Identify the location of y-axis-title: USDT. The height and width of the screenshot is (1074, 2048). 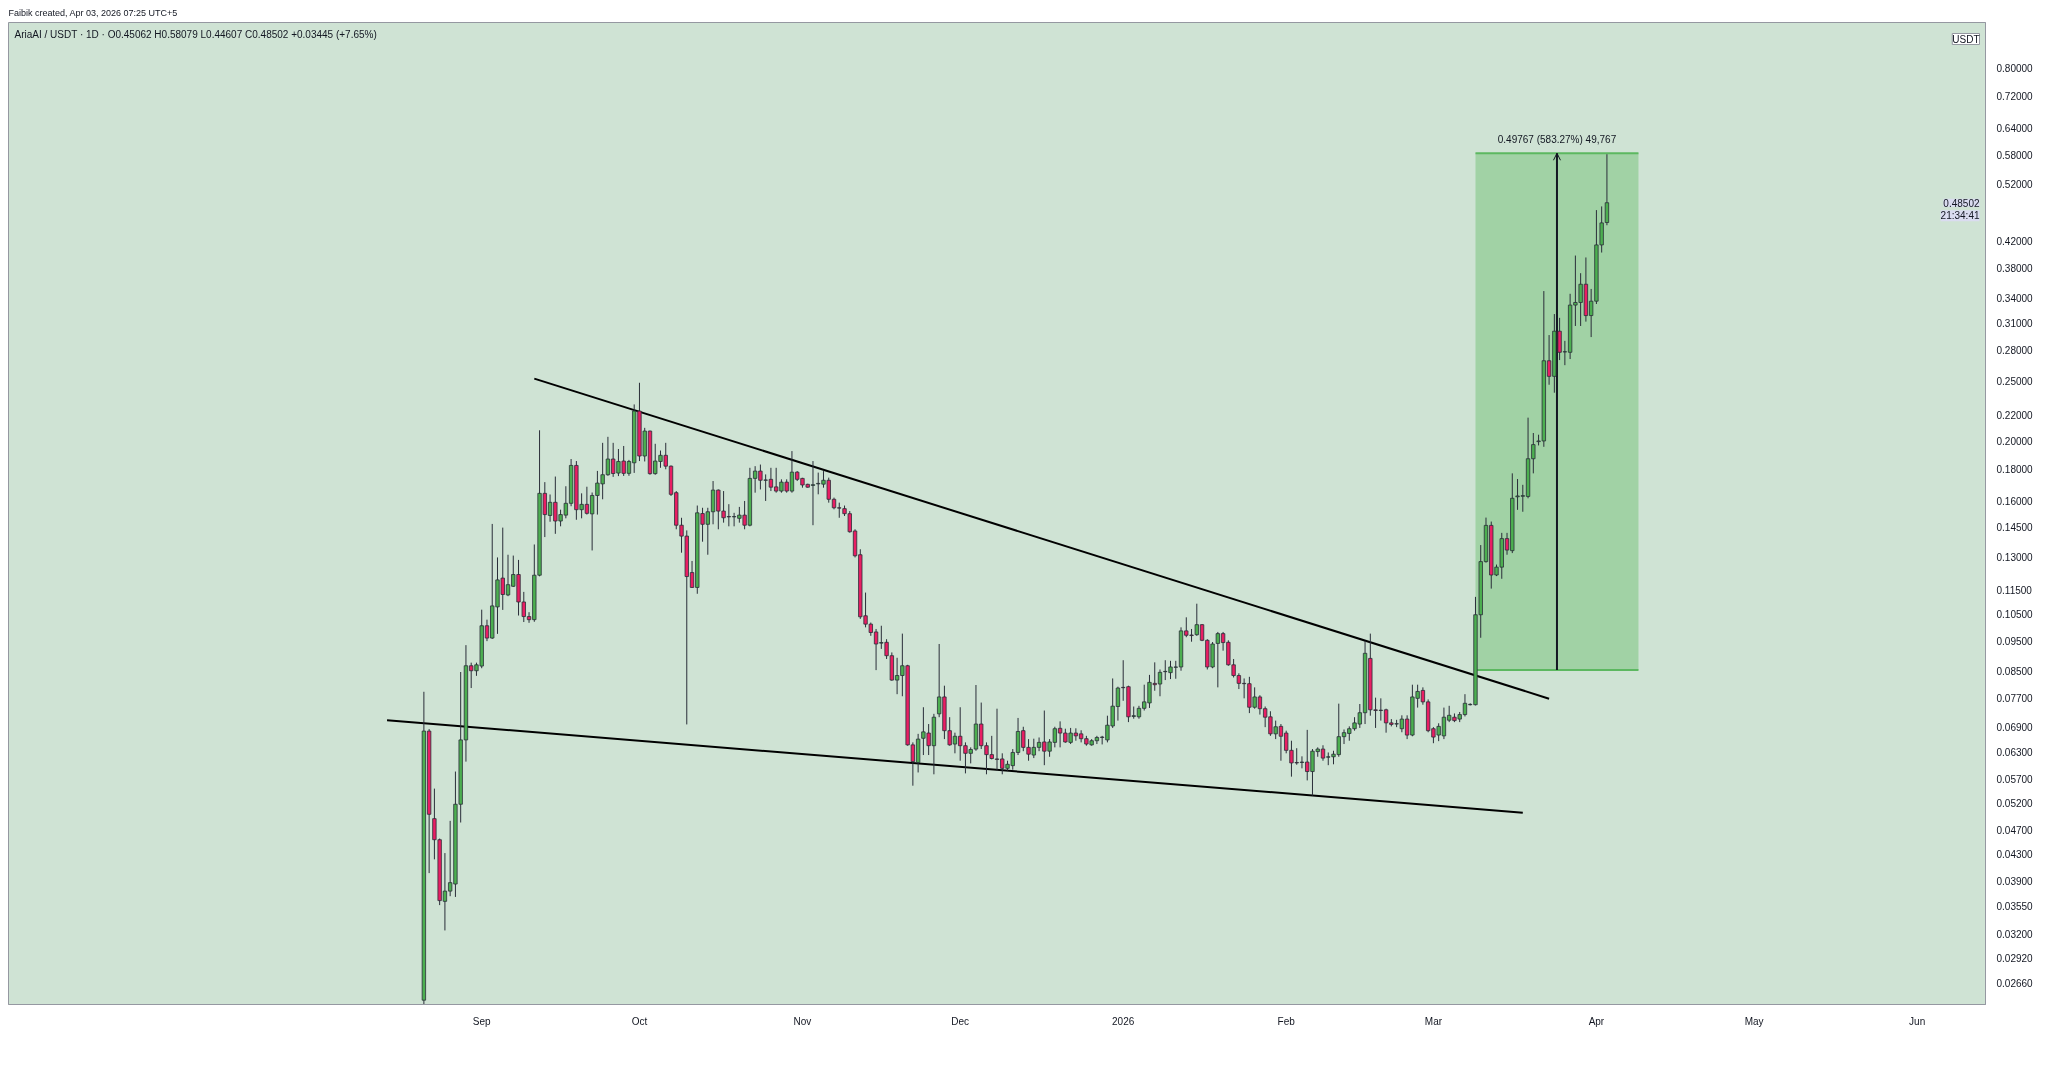
(1966, 39).